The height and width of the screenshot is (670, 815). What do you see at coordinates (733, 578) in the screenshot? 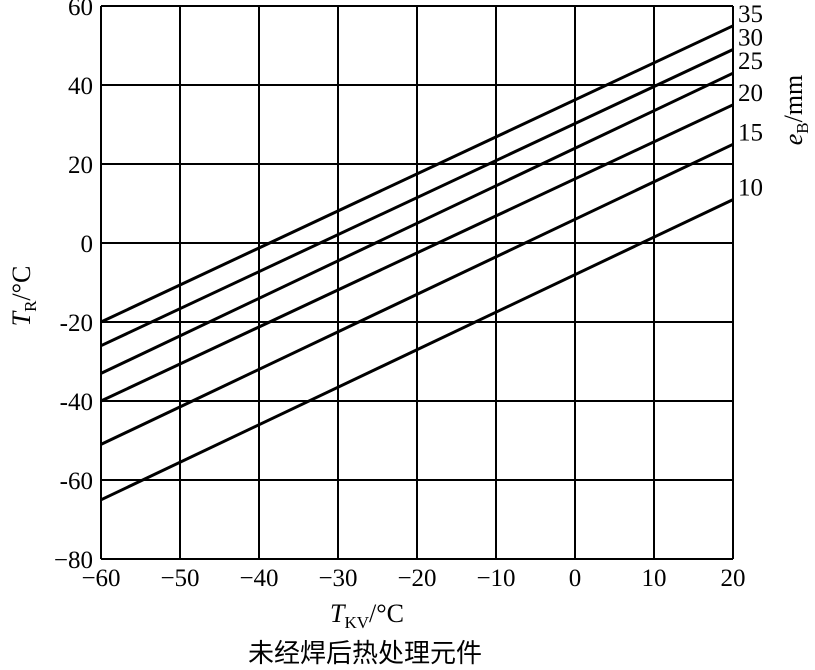
I see `x-tick-label: 20` at bounding box center [733, 578].